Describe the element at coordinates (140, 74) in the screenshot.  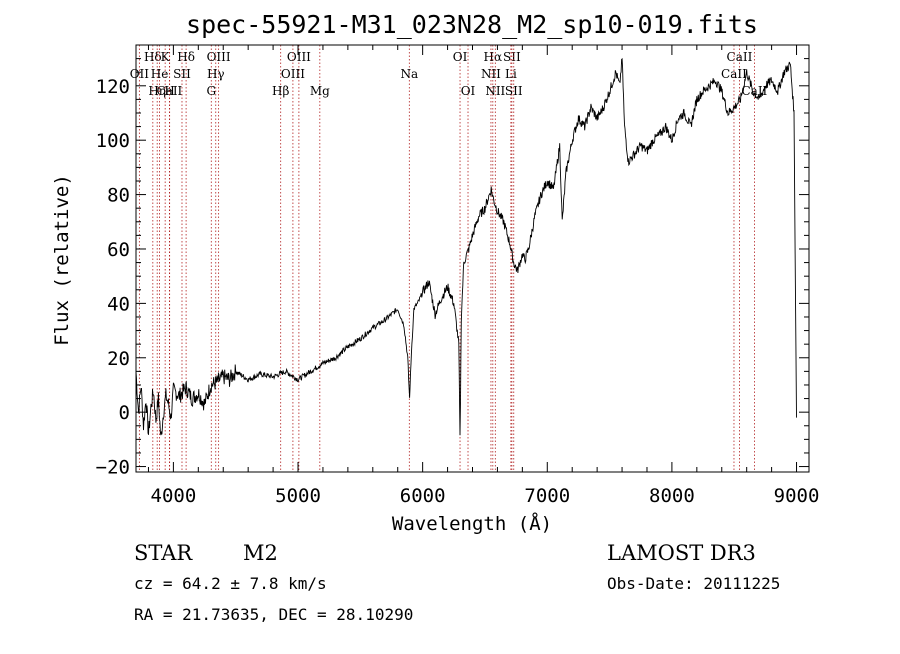
I see `line-marker-label: OII` at that location.